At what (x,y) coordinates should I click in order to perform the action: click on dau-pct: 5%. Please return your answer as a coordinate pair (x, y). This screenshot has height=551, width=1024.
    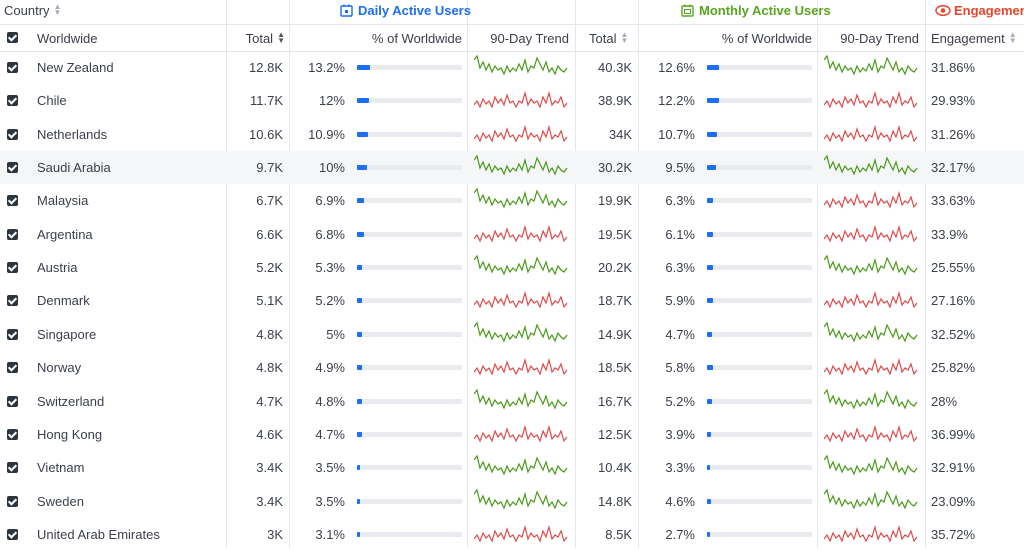
    Looking at the image, I should click on (335, 334).